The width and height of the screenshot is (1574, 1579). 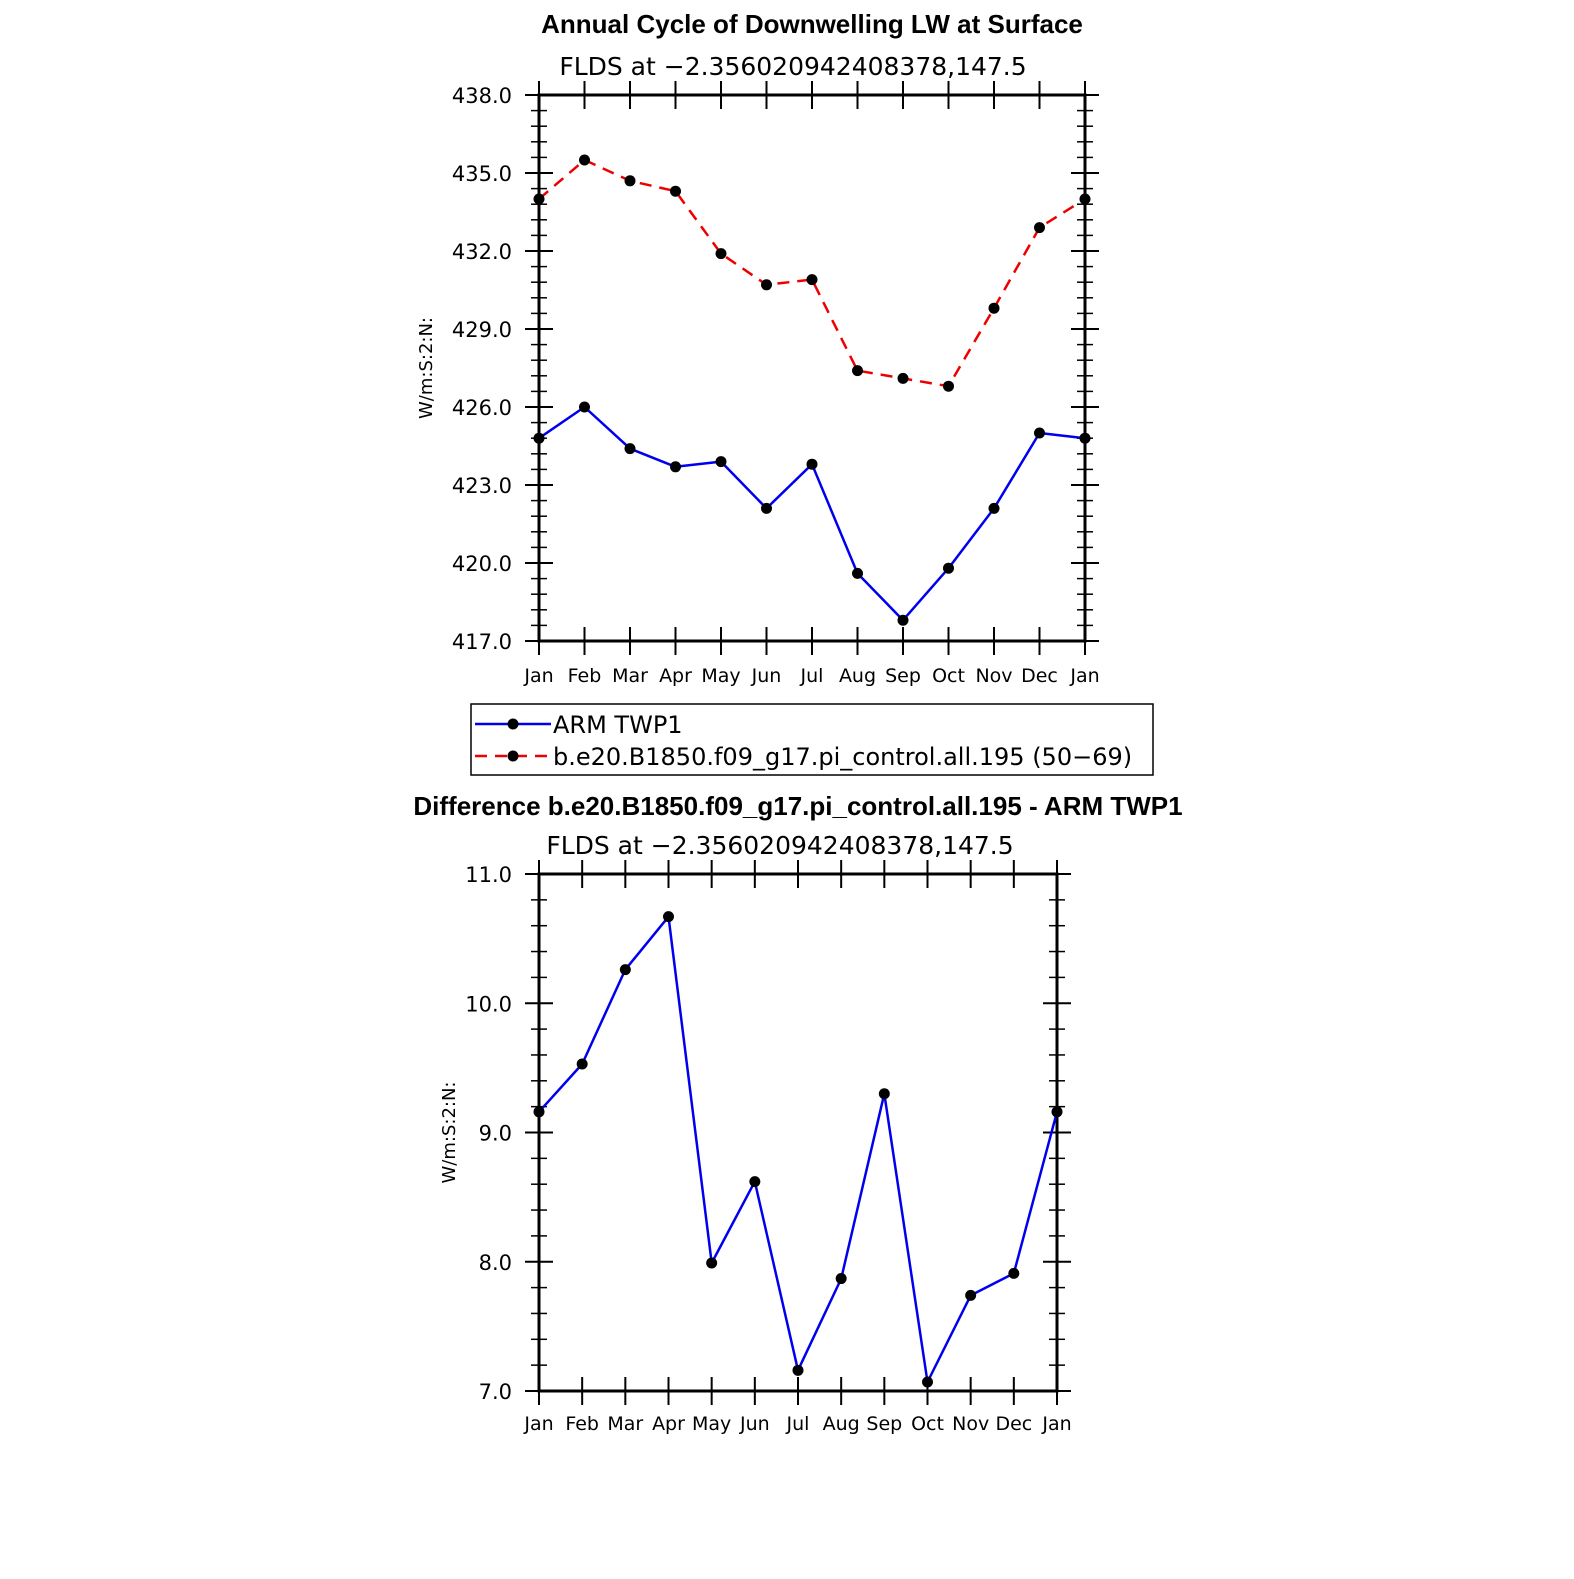 What do you see at coordinates (488, 875) in the screenshot?
I see `y-tick-label: 11.0` at bounding box center [488, 875].